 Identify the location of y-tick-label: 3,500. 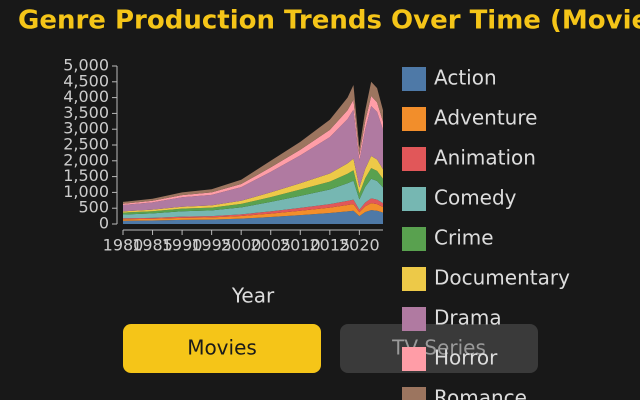
(86, 112).